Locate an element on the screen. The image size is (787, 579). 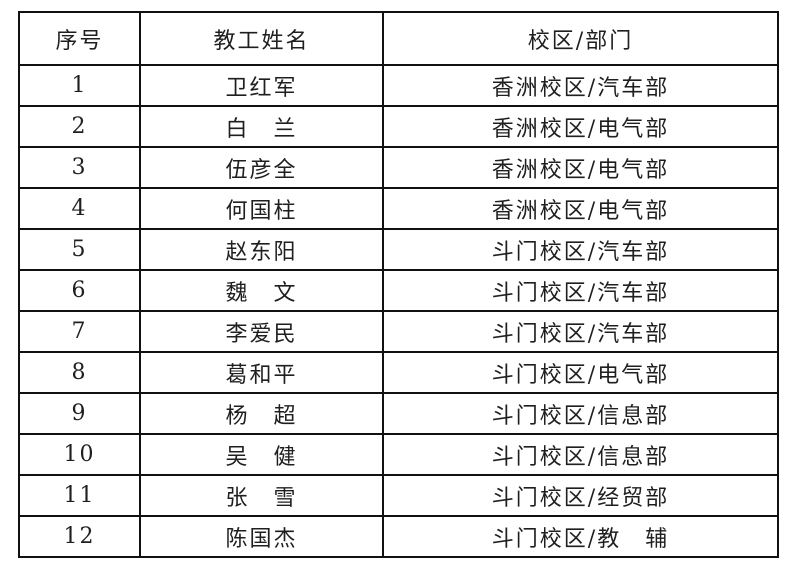
table-row: 10 吴 健 斗门校区/信息部 is located at coordinates (398, 454).